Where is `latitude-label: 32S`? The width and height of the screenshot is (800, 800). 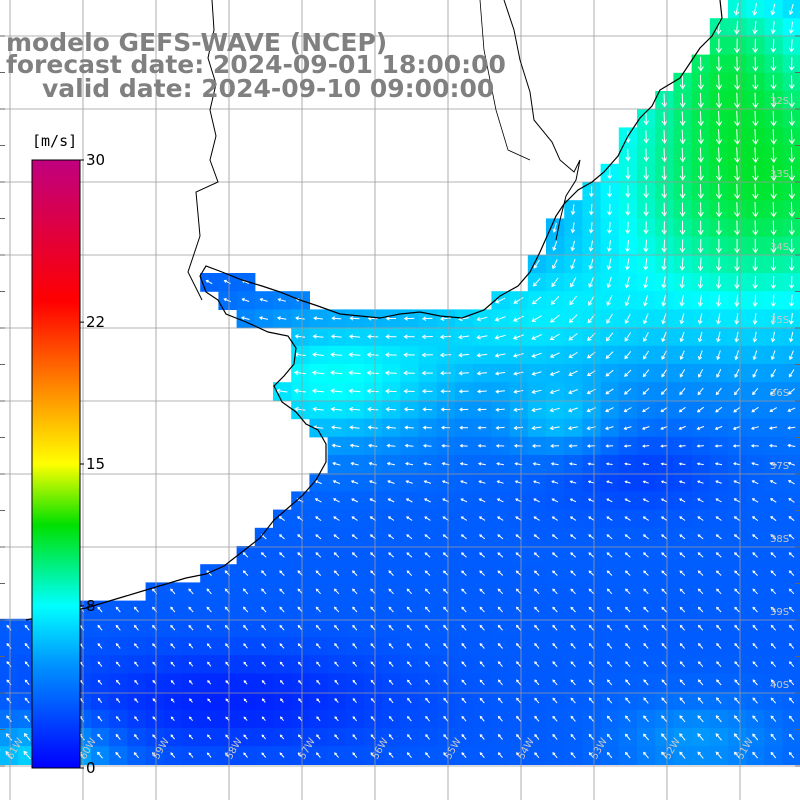 latitude-label: 32S is located at coordinates (779, 101).